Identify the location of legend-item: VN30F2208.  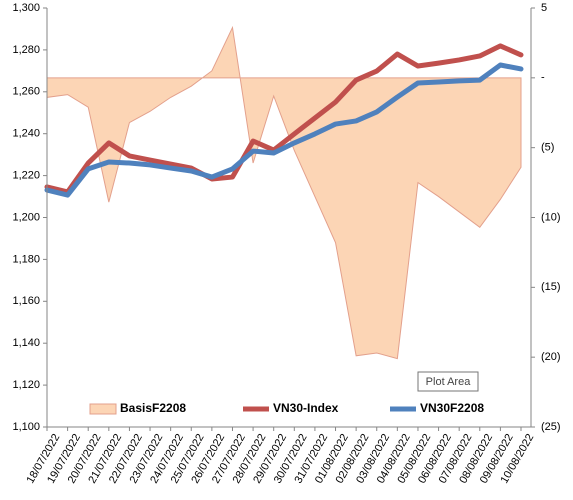
(437, 408).